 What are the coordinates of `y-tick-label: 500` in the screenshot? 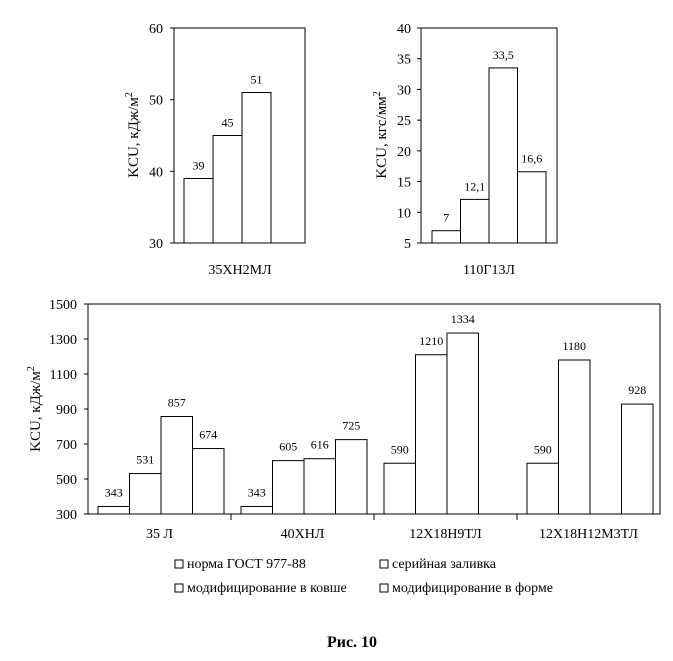 It's located at (66, 480).